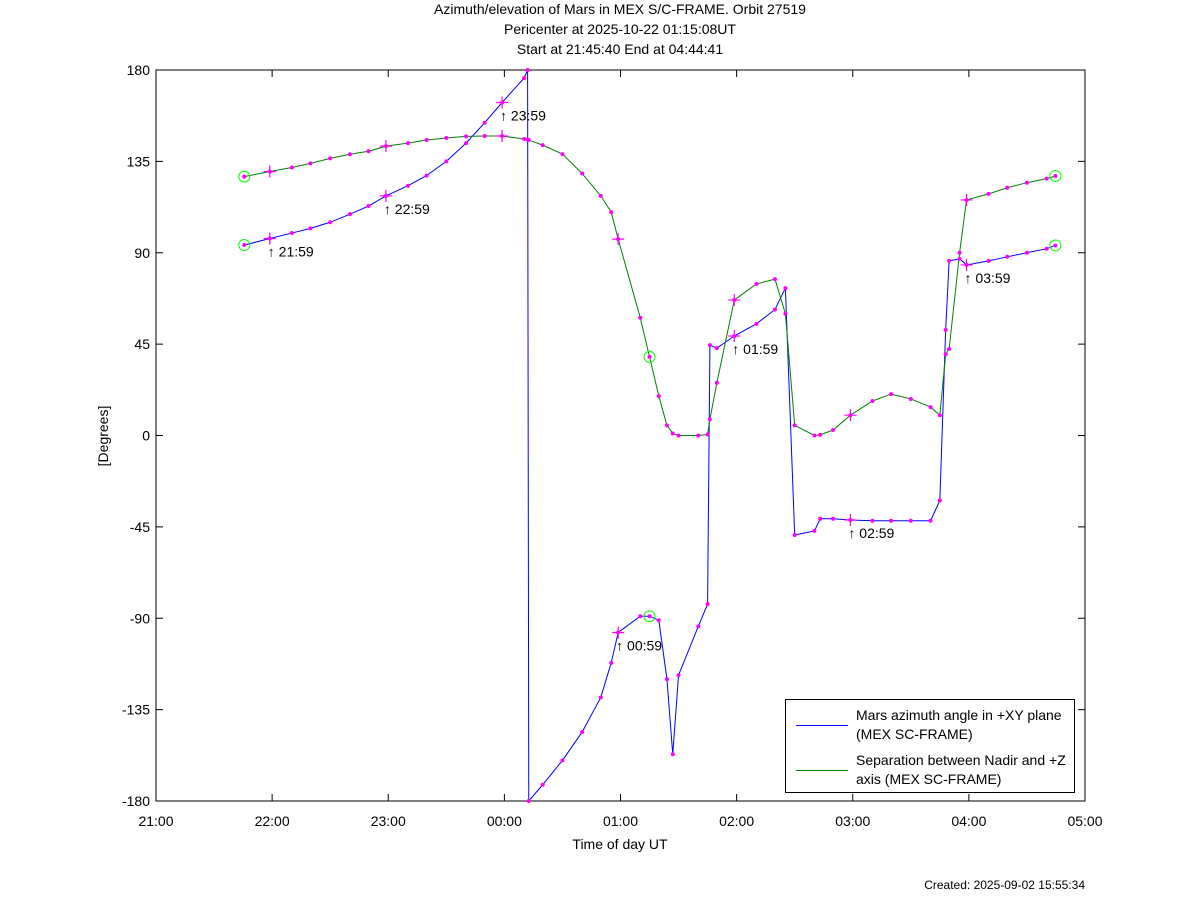 This screenshot has height=901, width=1200. Describe the element at coordinates (504, 821) in the screenshot. I see `x-tick-label: 00:00` at that location.